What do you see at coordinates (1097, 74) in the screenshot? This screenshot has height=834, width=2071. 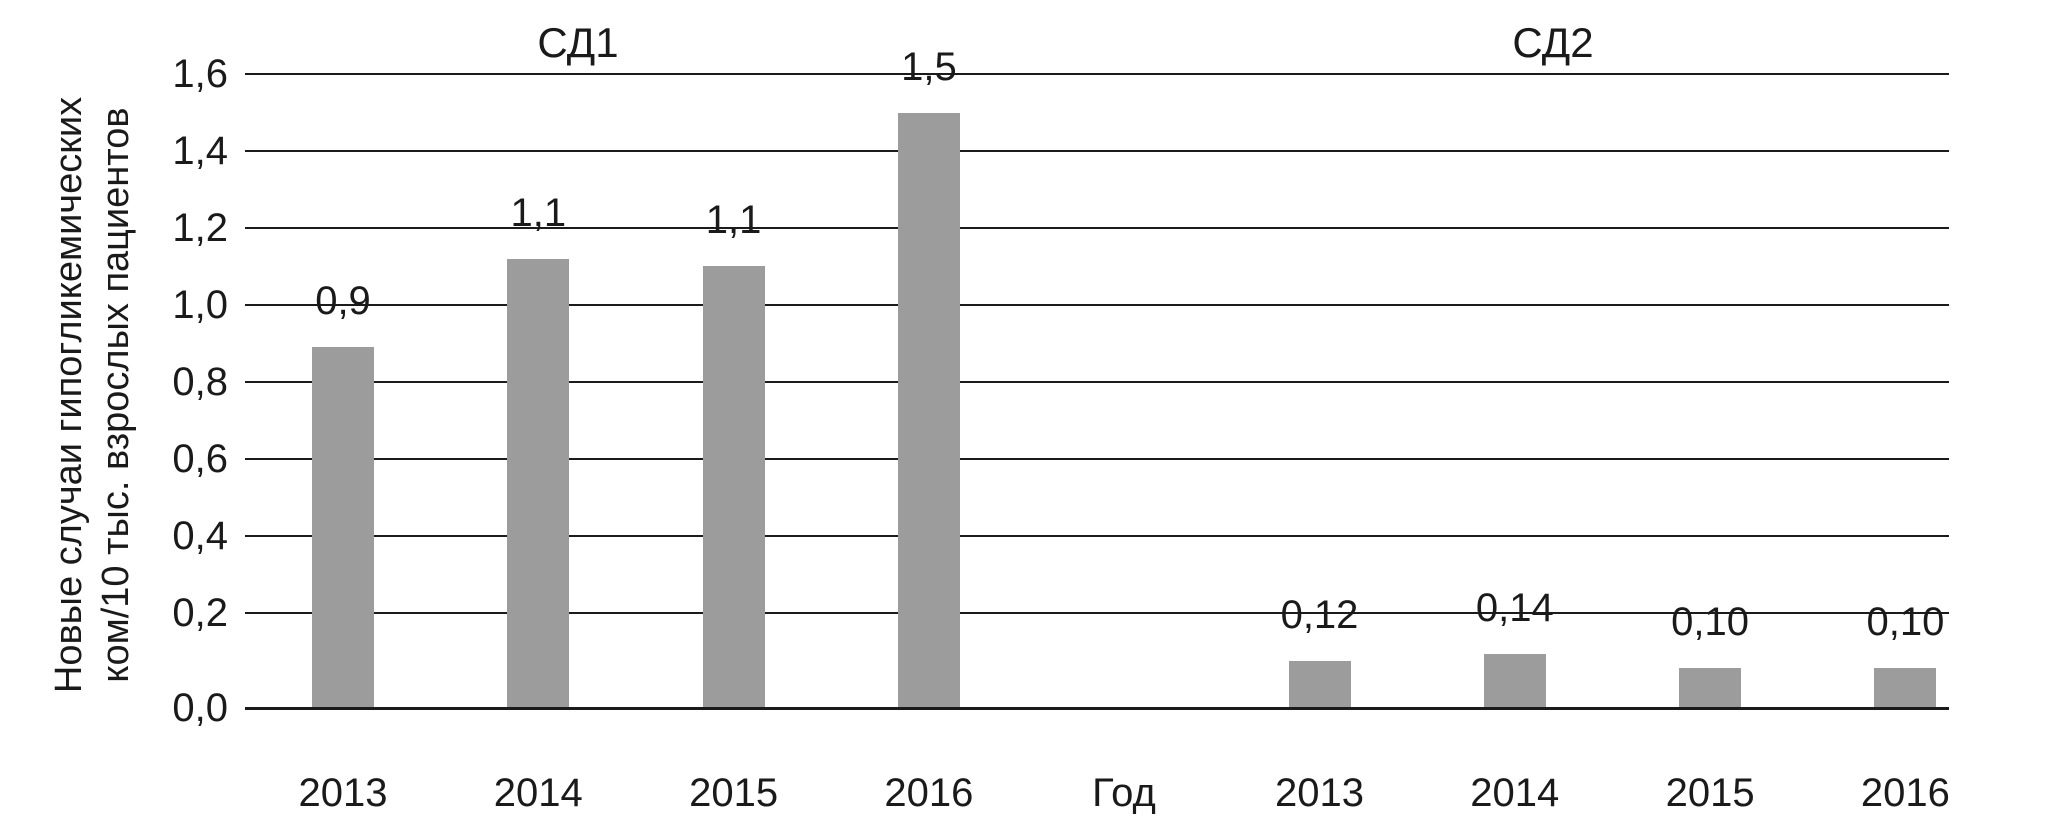 I see `gridline-1,6` at bounding box center [1097, 74].